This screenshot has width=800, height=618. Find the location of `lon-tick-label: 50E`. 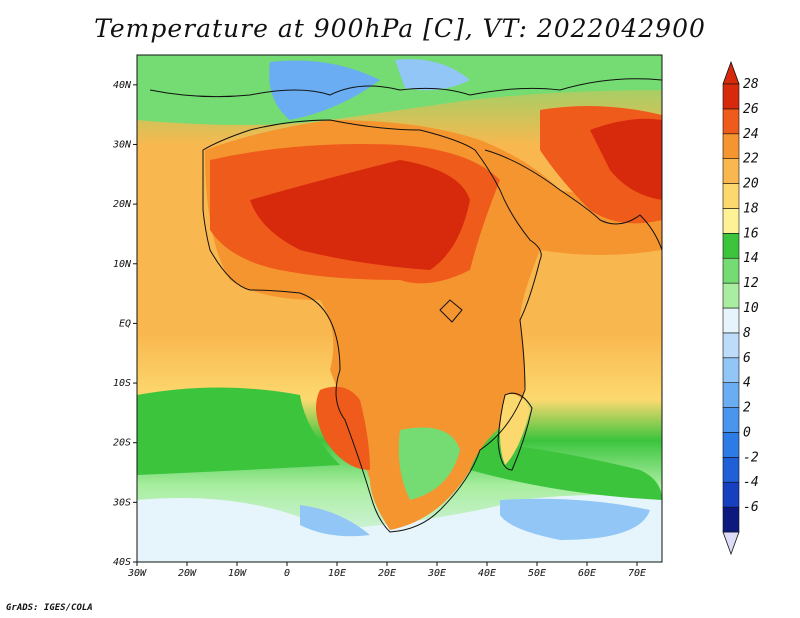

lon-tick-label: 50E is located at coordinates (537, 573).